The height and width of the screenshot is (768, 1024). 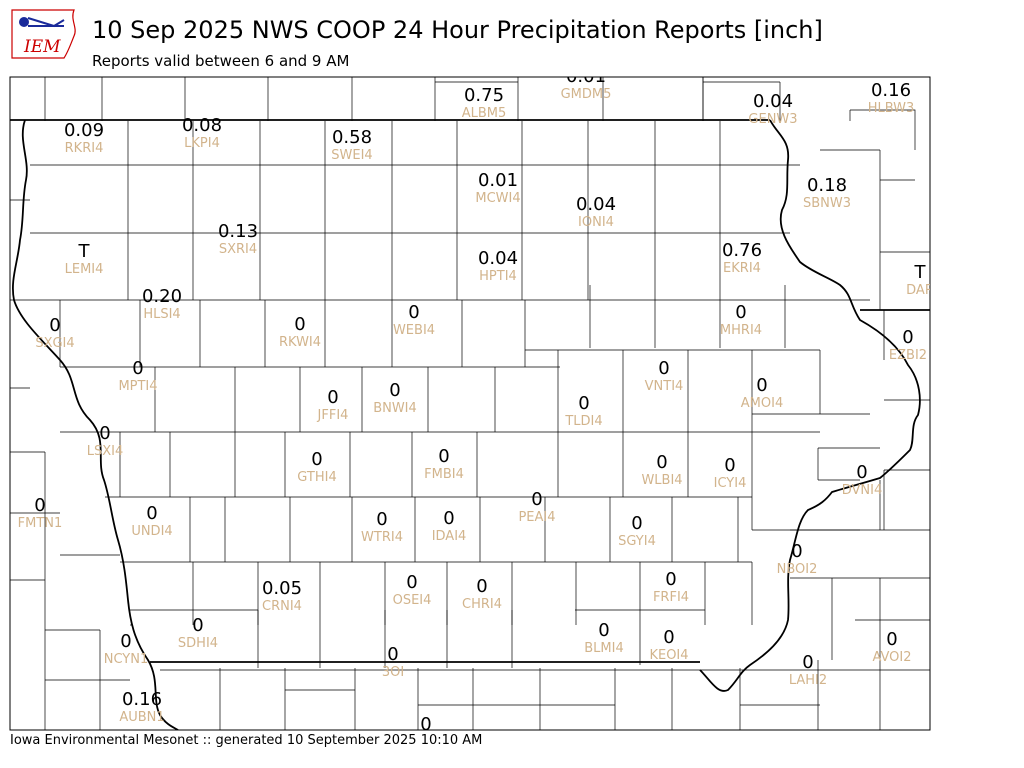 I want to click on station-id: BLMI4, so click(x=603, y=648).